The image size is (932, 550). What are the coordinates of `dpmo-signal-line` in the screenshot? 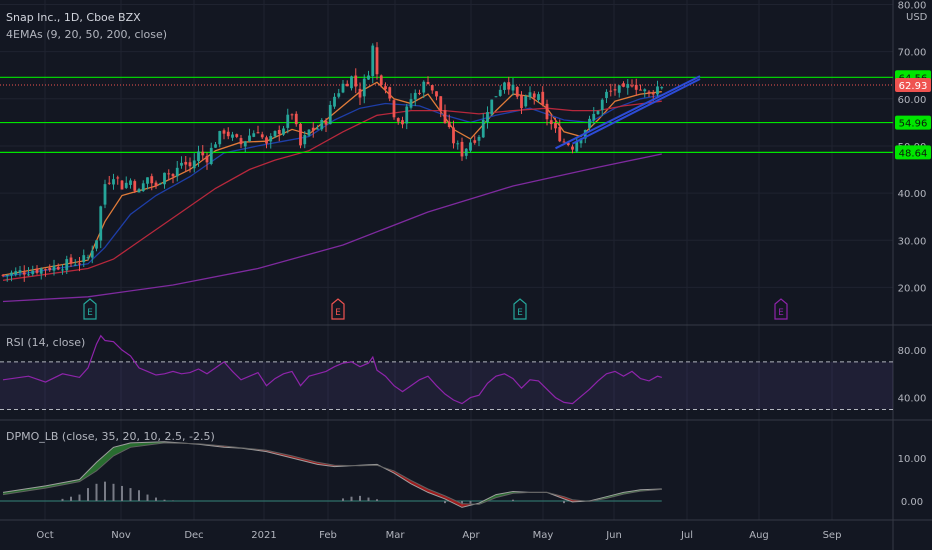 It's located at (332, 473).